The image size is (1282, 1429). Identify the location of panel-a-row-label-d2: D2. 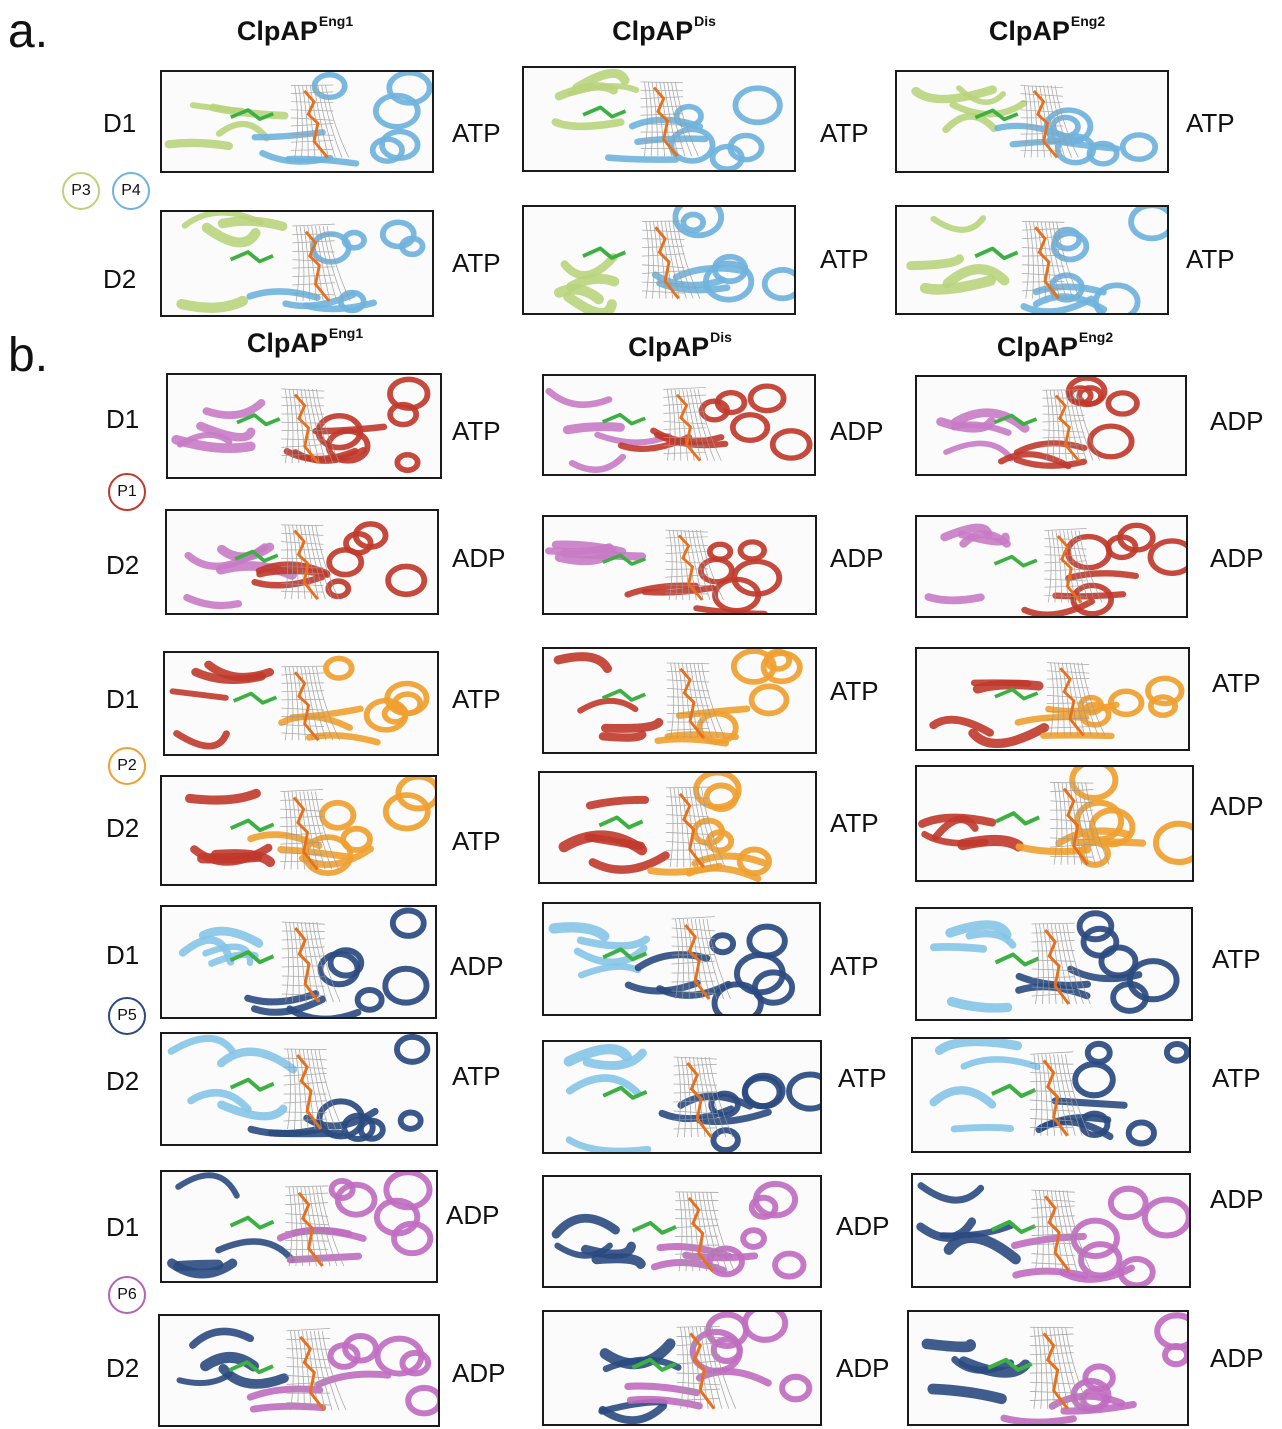
(120, 279).